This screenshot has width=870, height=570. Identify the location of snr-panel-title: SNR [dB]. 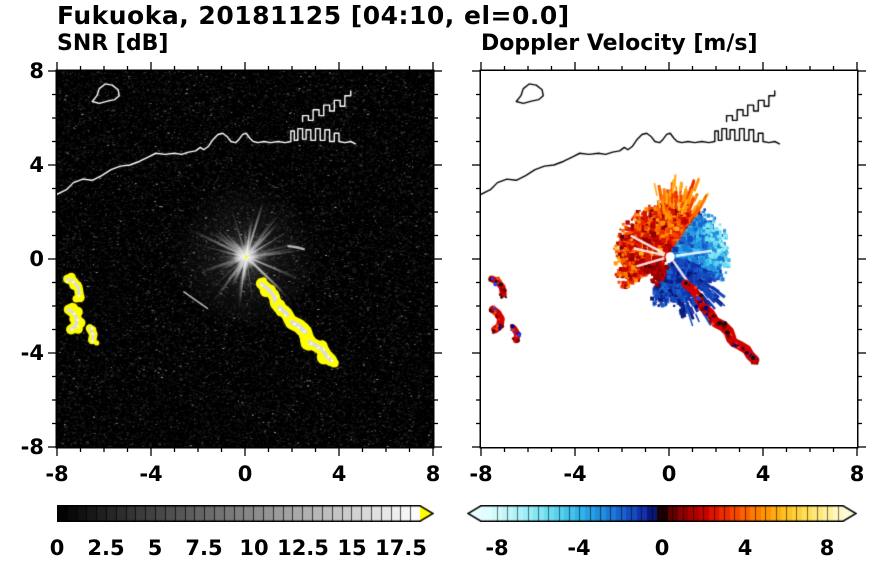
(113, 43).